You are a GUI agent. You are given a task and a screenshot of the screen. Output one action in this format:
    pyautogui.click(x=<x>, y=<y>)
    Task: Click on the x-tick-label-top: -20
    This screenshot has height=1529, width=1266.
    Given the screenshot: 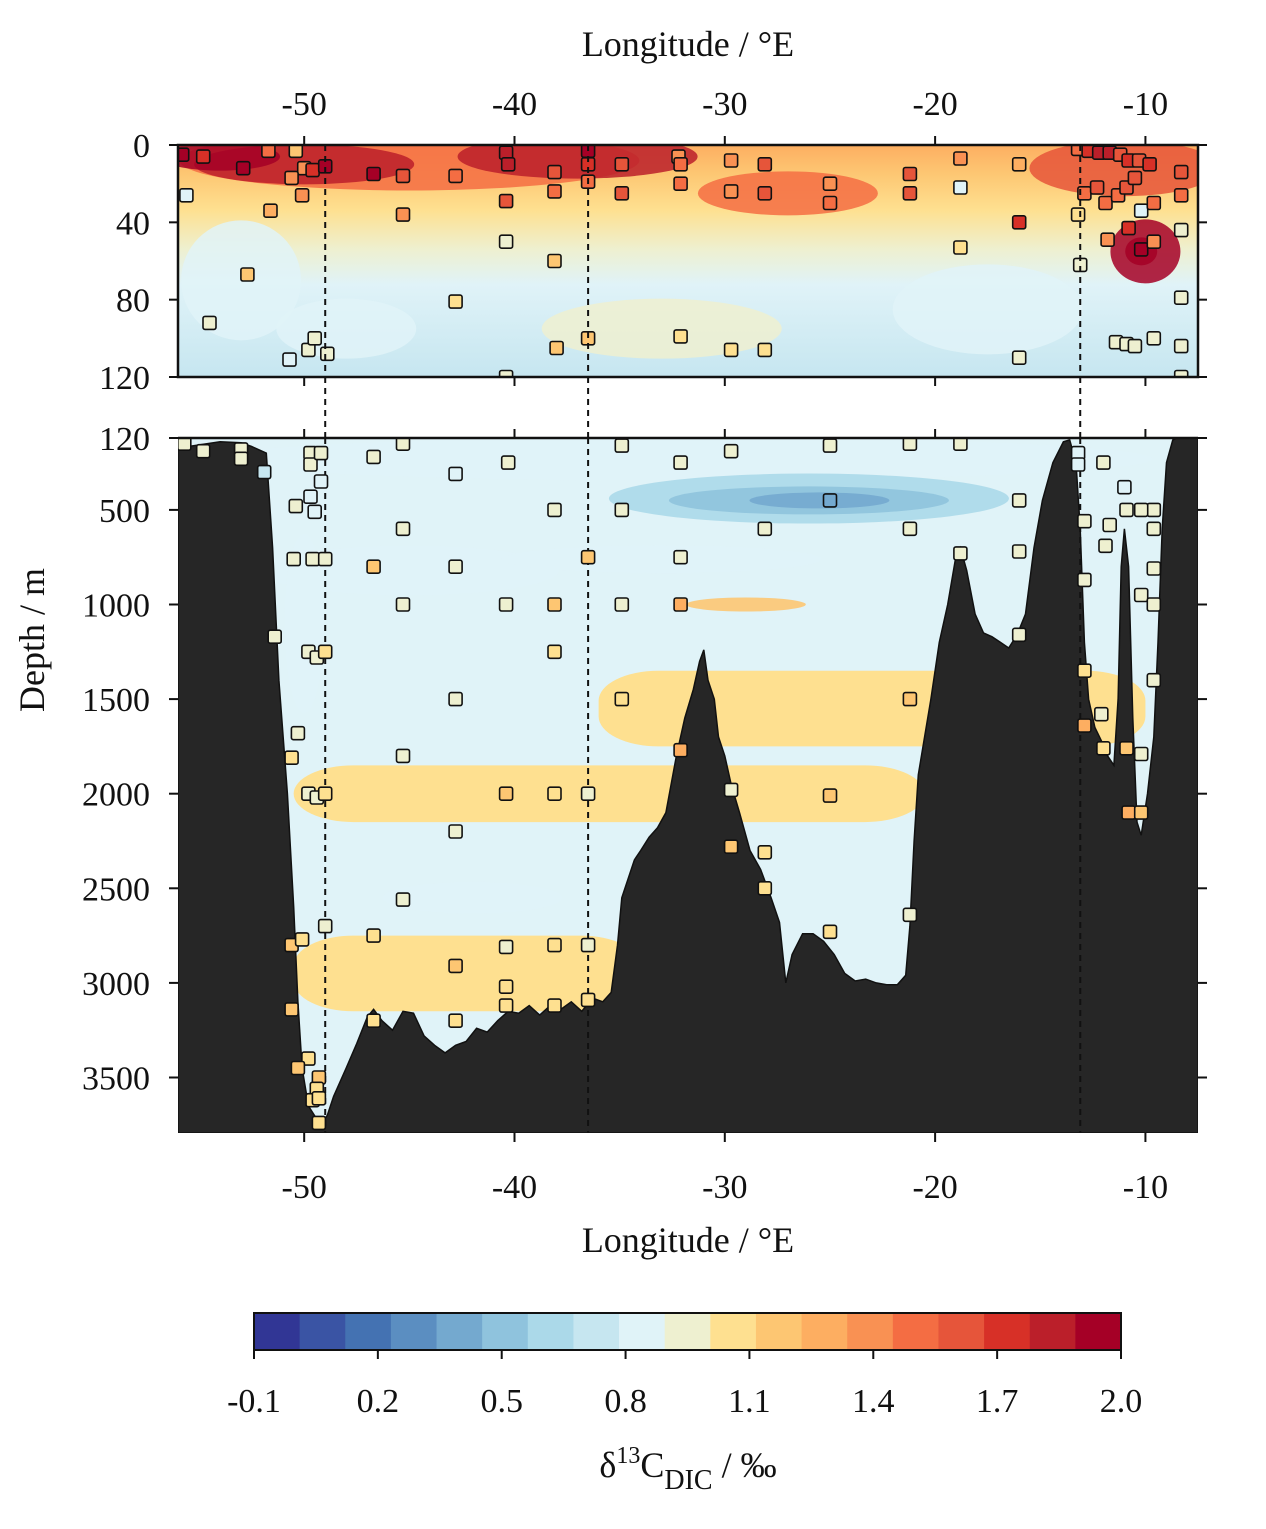 What is the action you would take?
    pyautogui.click(x=934, y=104)
    